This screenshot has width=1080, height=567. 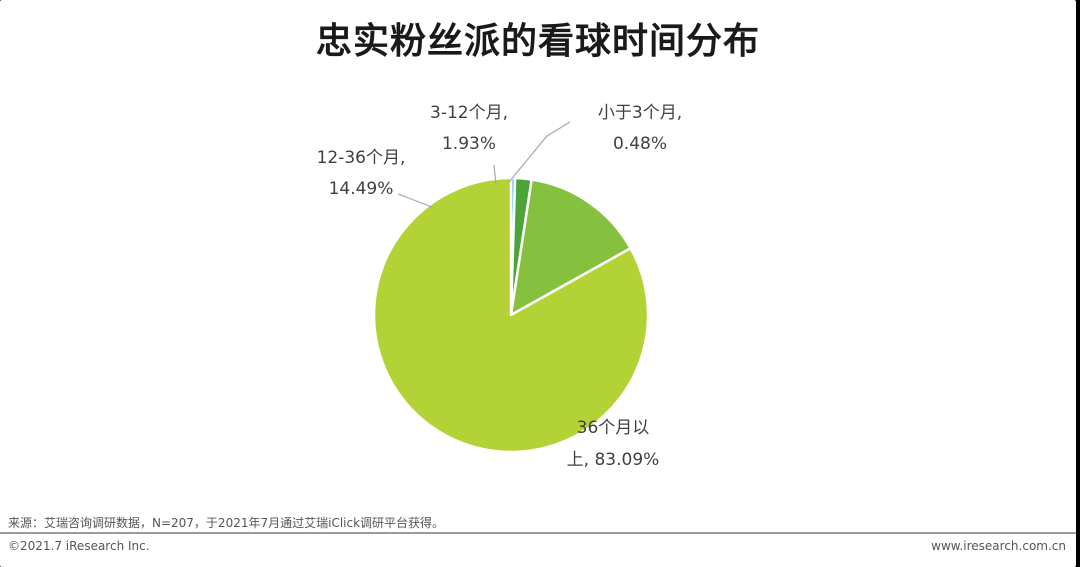 What do you see at coordinates (537, 41) in the screenshot?
I see `chart-title: 忠实粉丝派的看球时间分布` at bounding box center [537, 41].